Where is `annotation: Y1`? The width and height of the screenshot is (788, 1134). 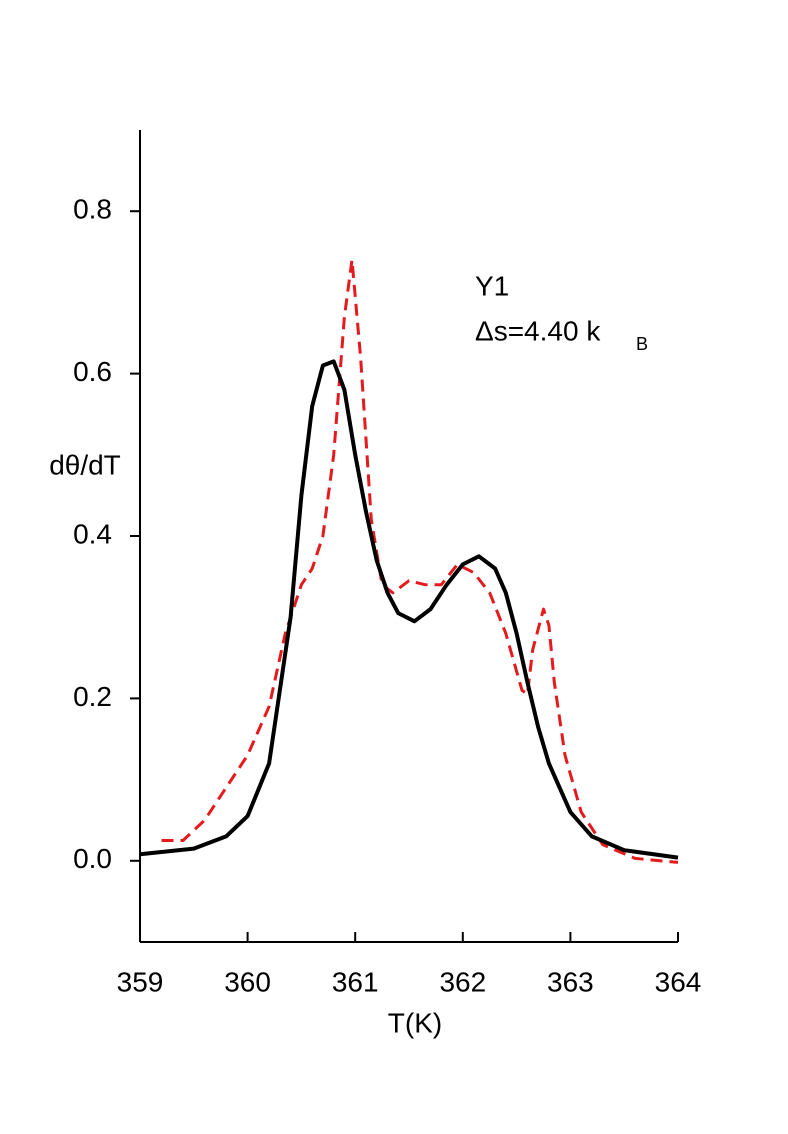 annotation: Y1 is located at coordinates (492, 285).